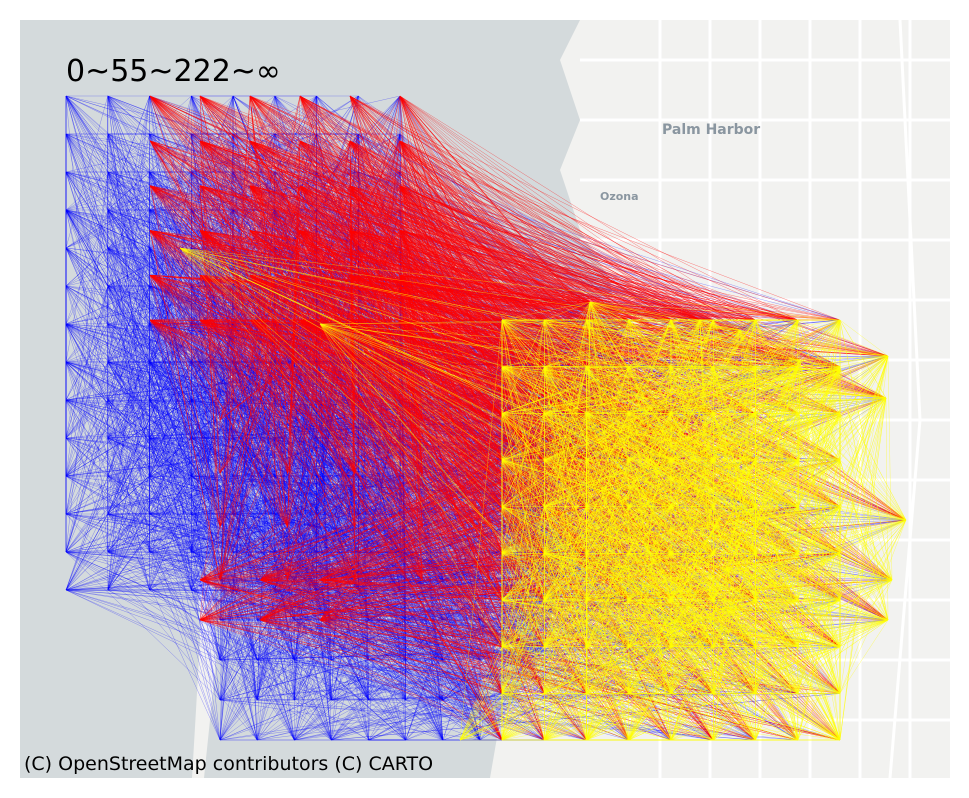 This screenshot has height=798, width=969. Describe the element at coordinates (229, 764) in the screenshot. I see `map-attribution: (C) OpenStreetMap contributors (C) CARTO` at that location.